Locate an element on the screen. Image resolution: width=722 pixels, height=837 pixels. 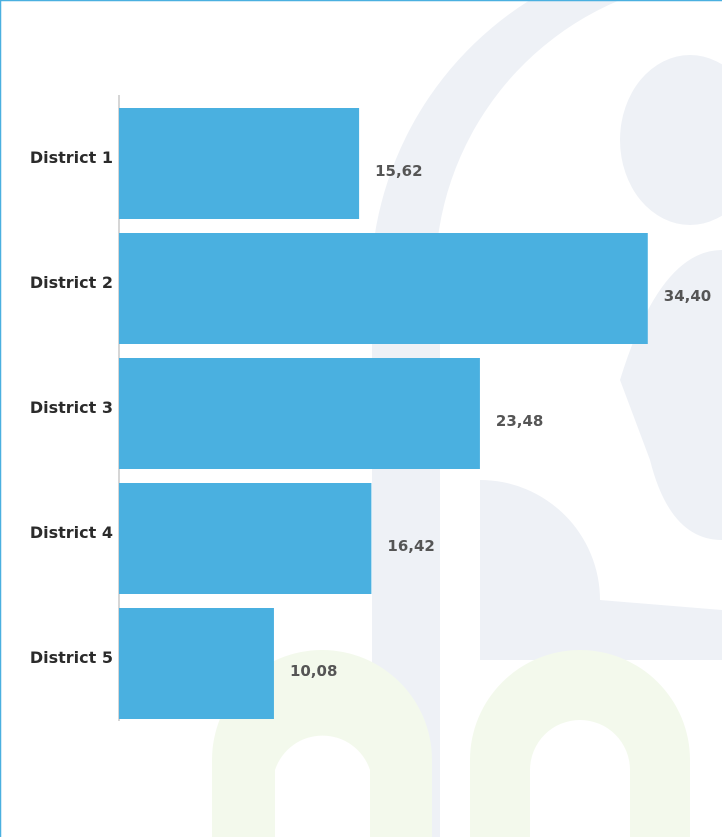
value-label: 16,42 is located at coordinates (410, 546).